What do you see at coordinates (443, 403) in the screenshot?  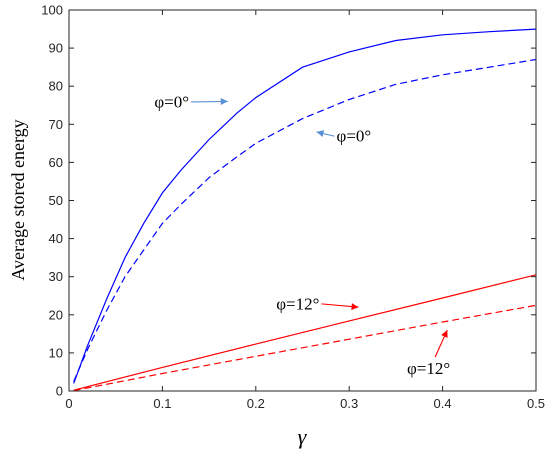 I see `x-tick-label: 0.4` at bounding box center [443, 403].